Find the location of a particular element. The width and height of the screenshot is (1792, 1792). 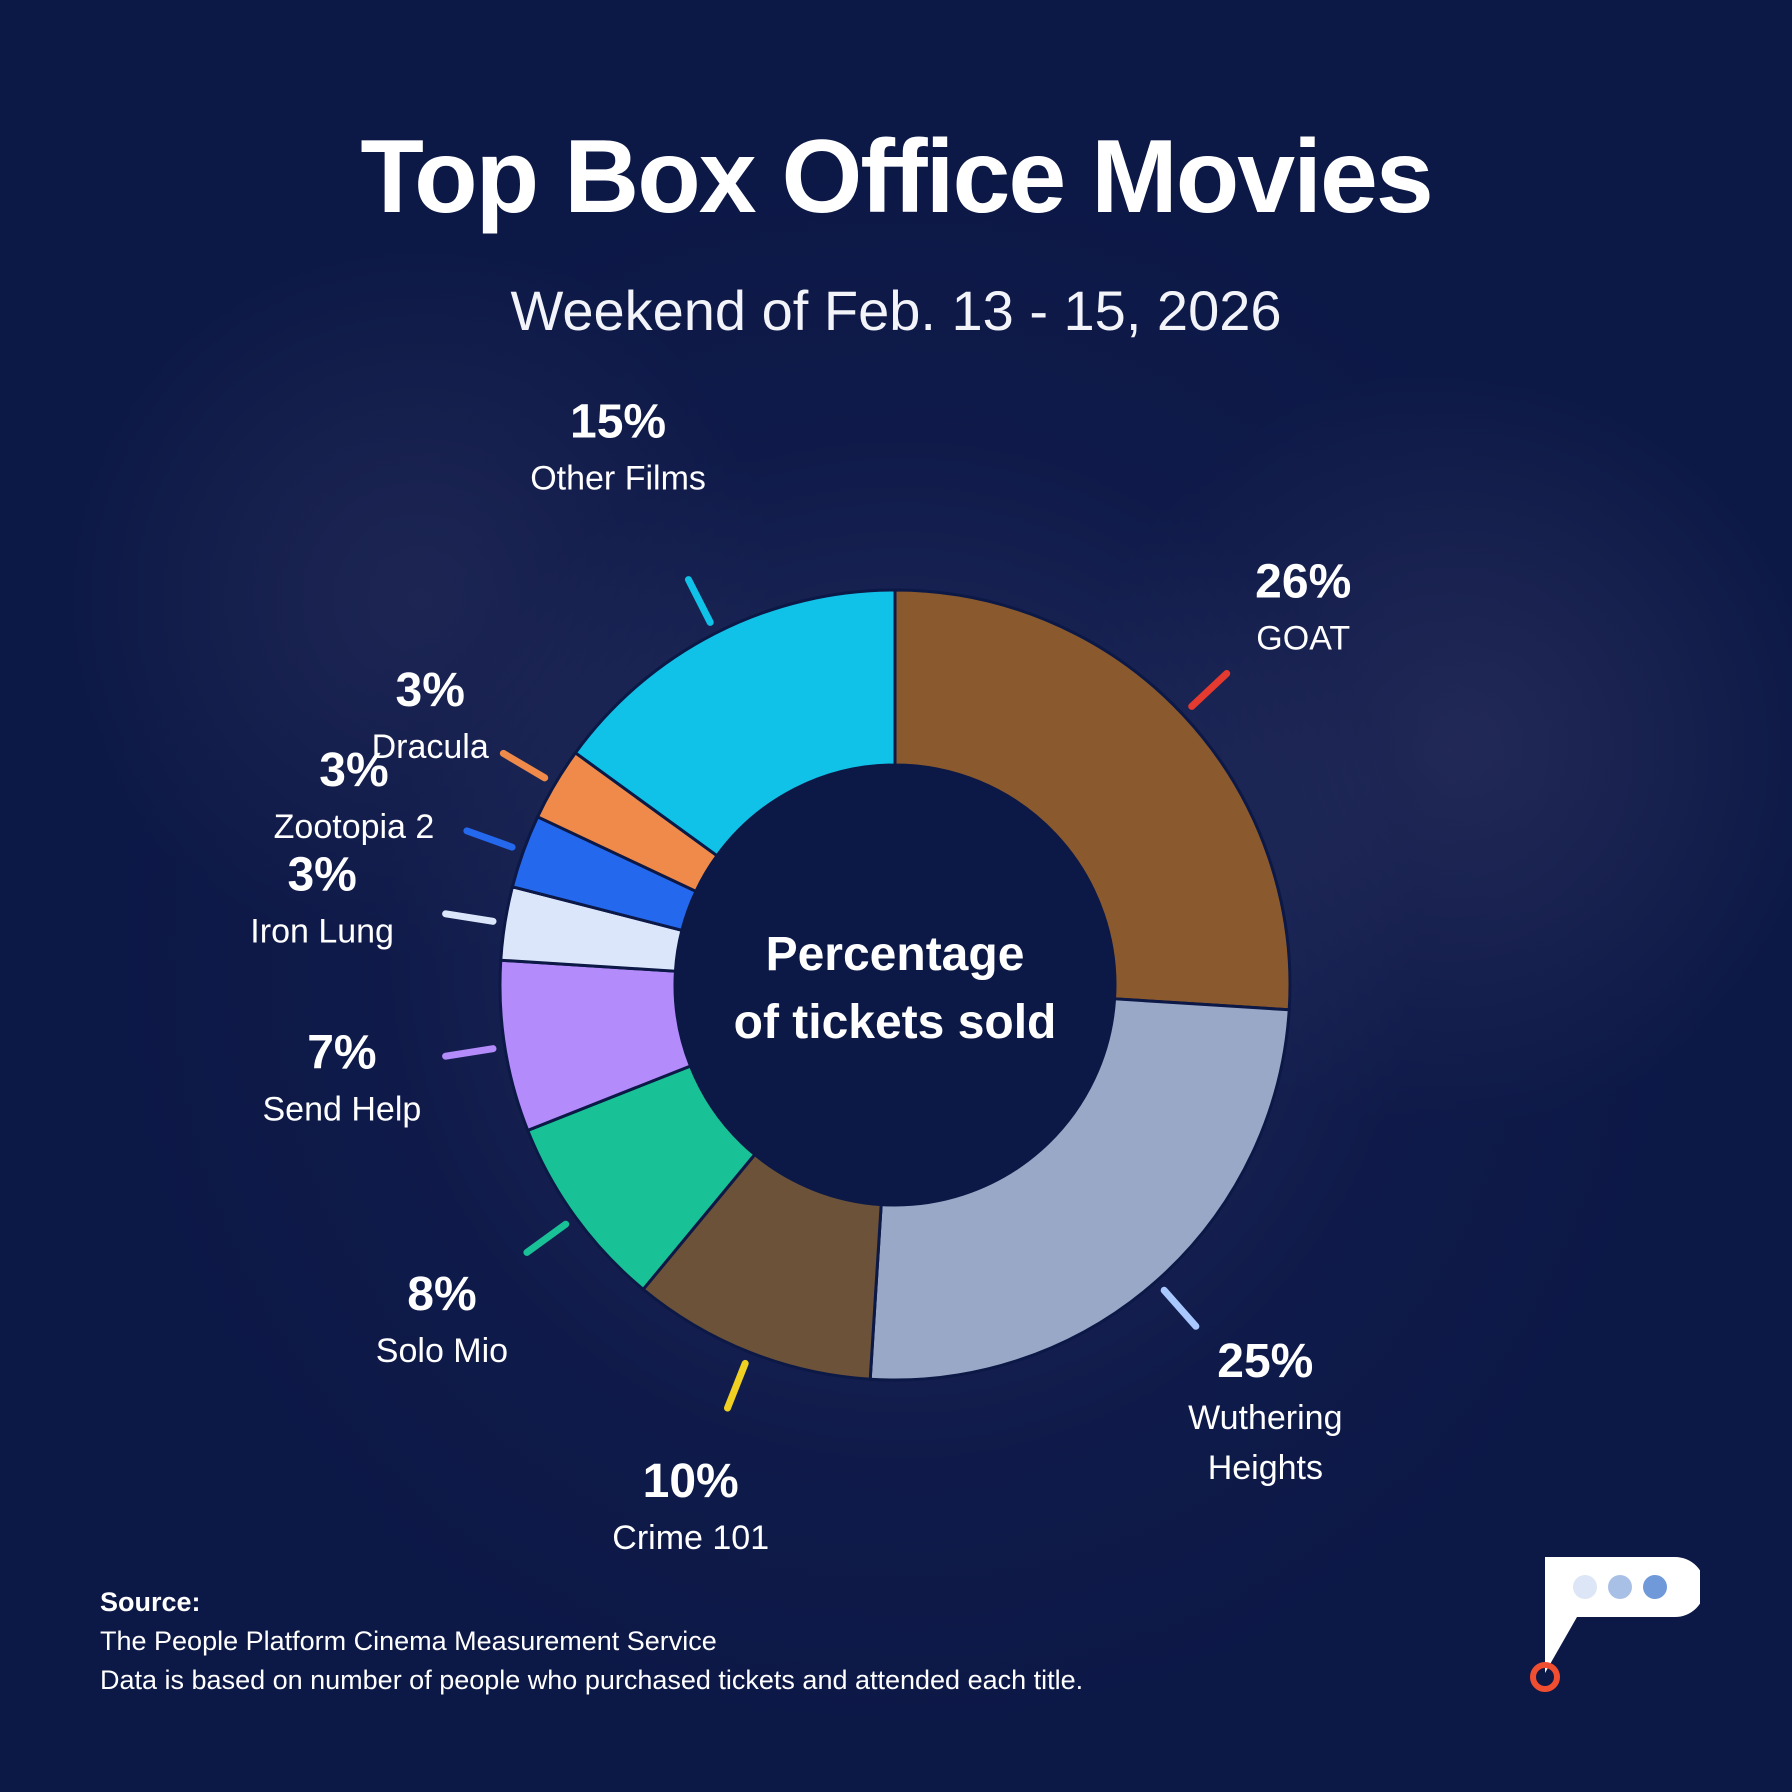

slice-name-label: Heights is located at coordinates (1265, 1468).